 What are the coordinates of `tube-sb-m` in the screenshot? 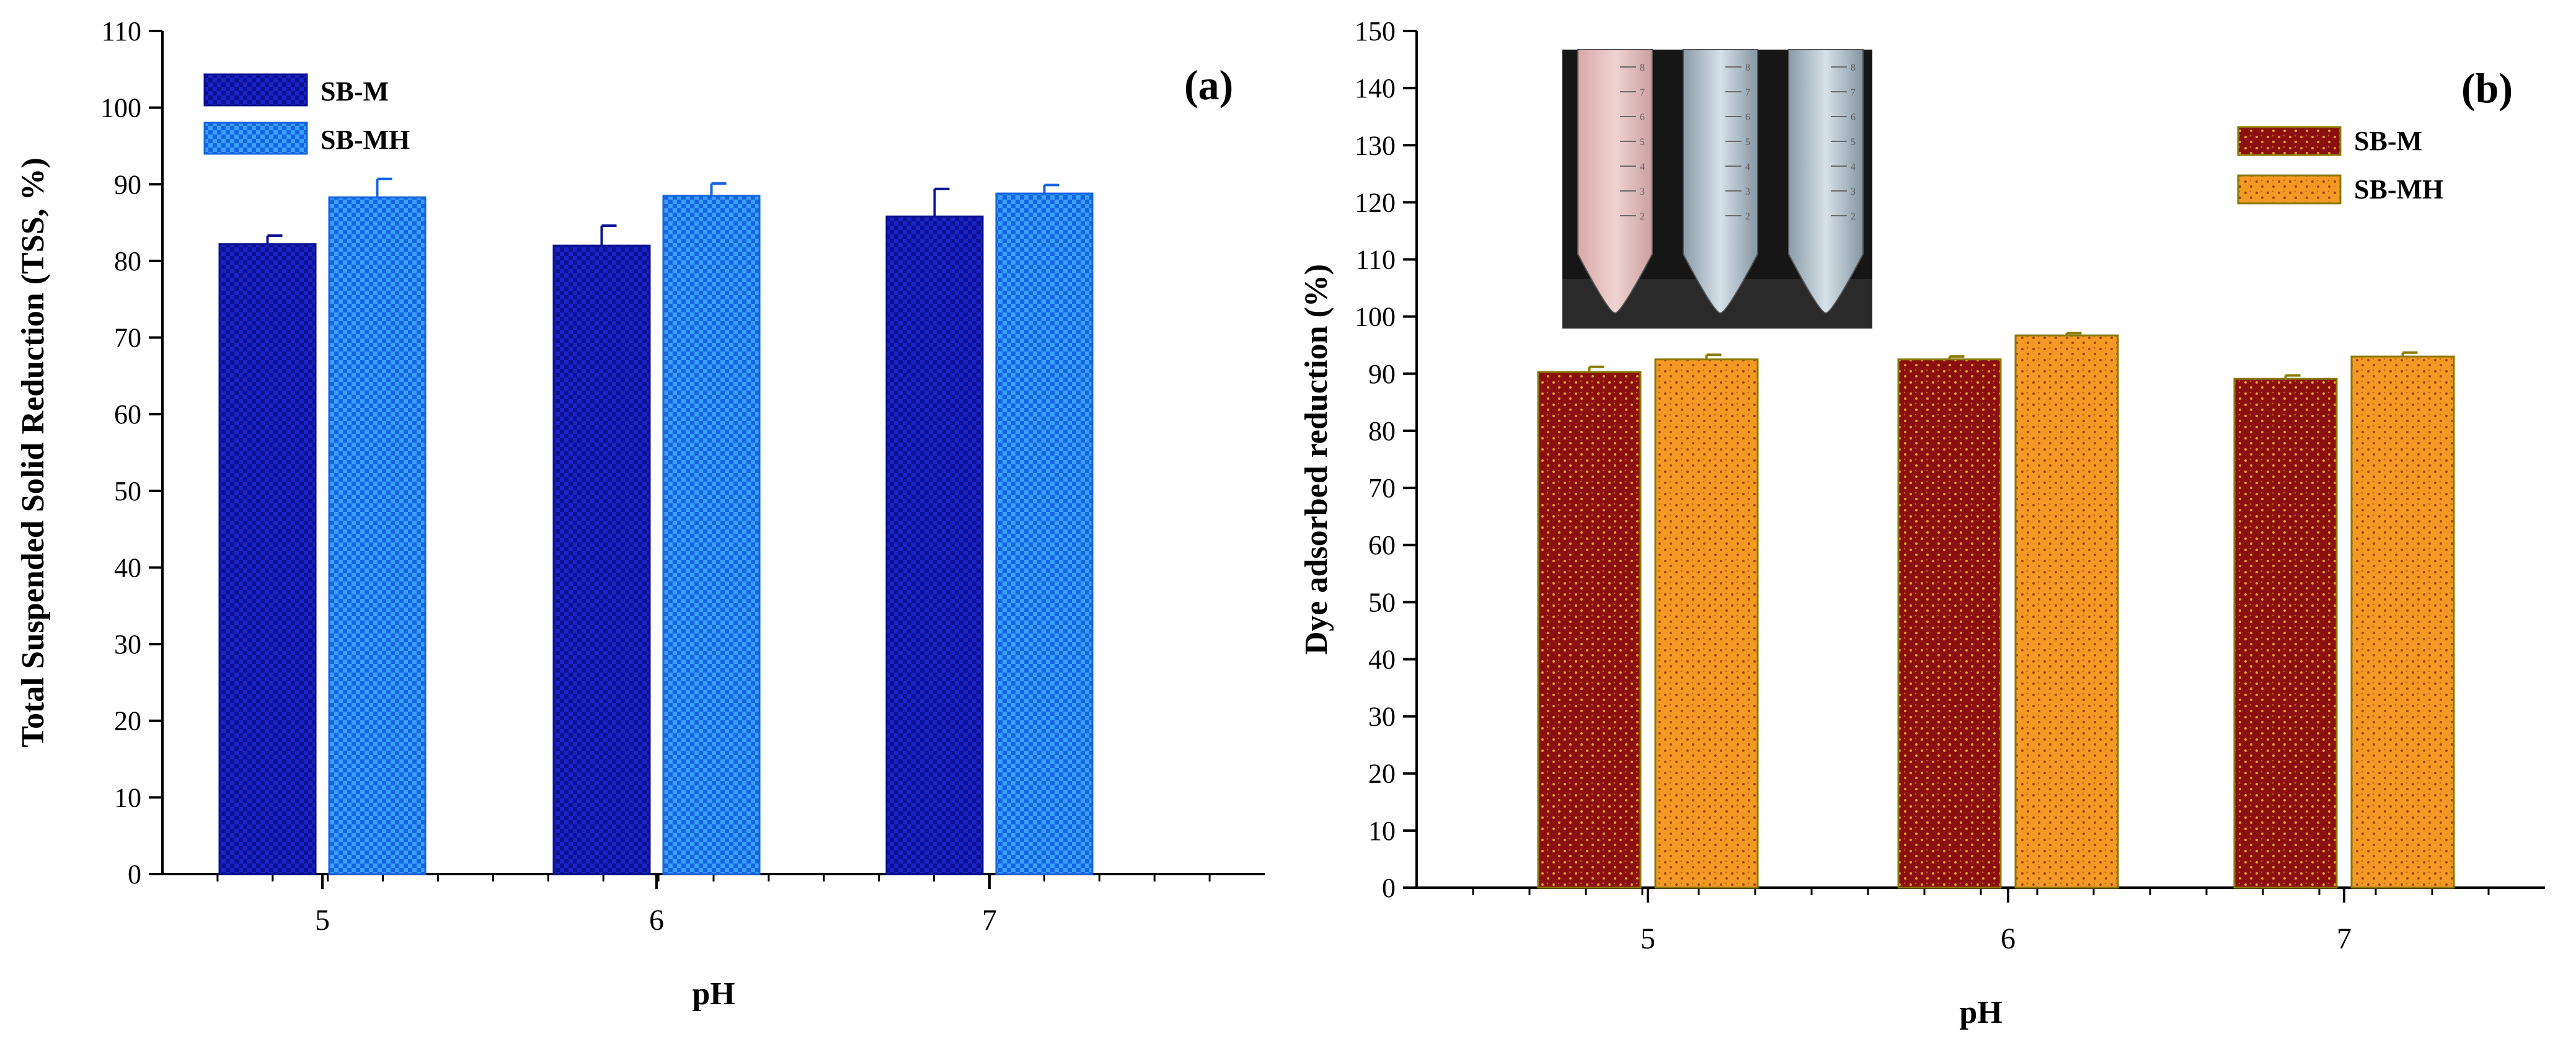 It's located at (1721, 182).